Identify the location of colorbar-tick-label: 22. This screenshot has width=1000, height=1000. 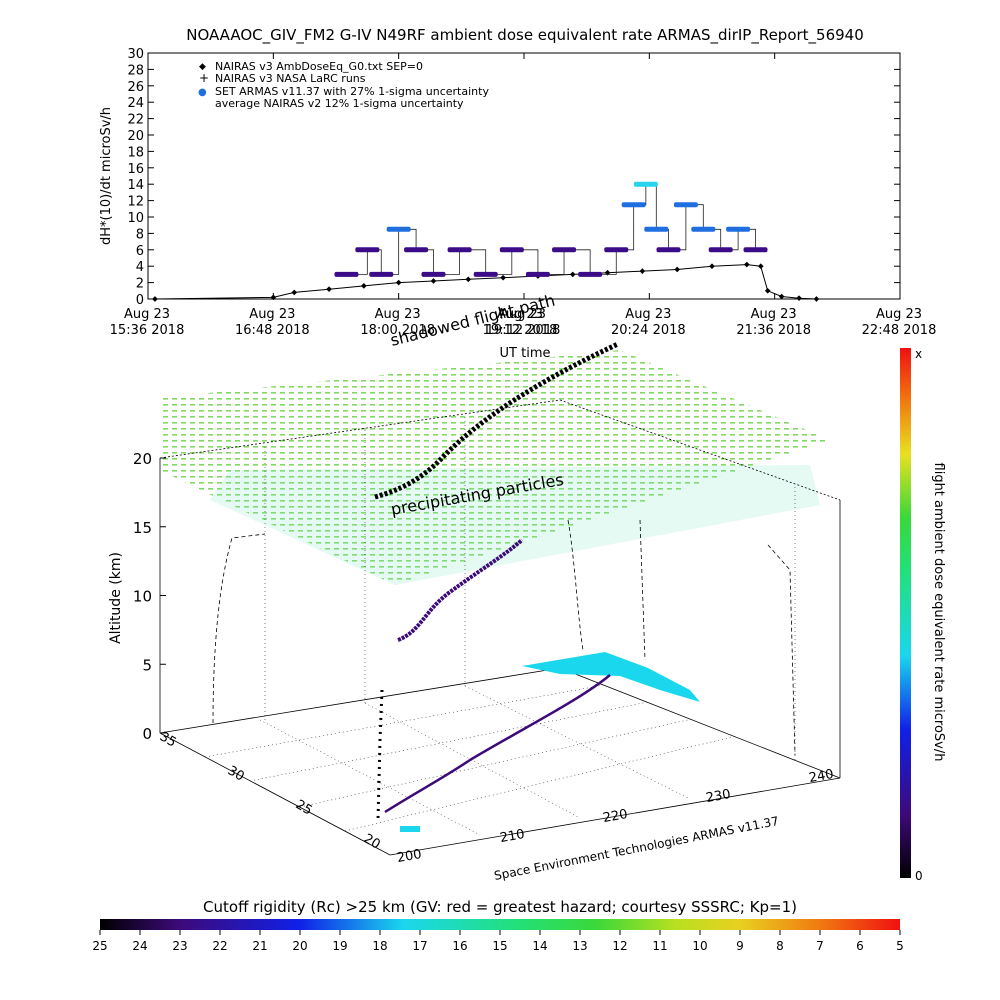
(219, 946).